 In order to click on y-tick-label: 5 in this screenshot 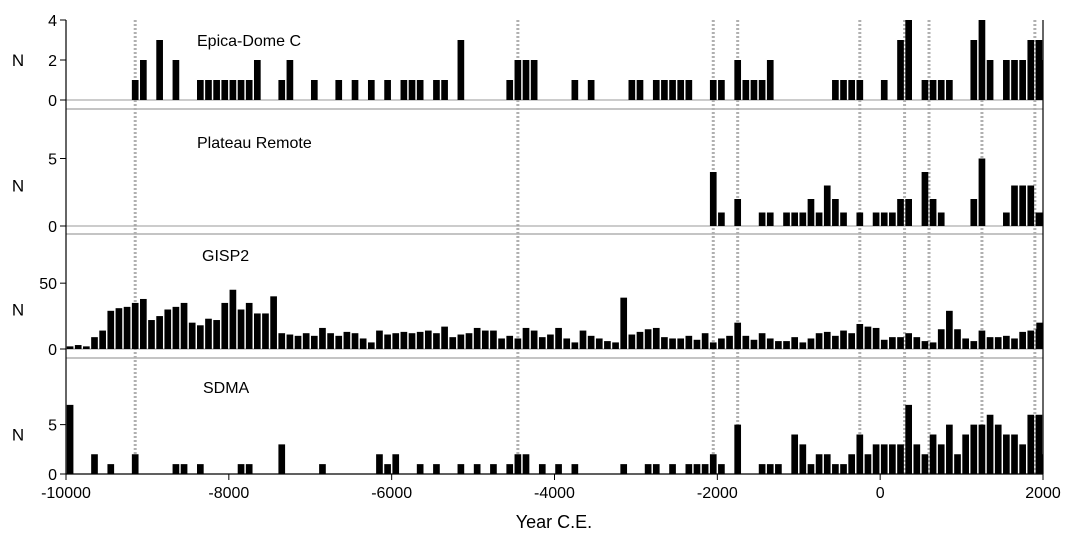, I will do `click(52, 160)`.